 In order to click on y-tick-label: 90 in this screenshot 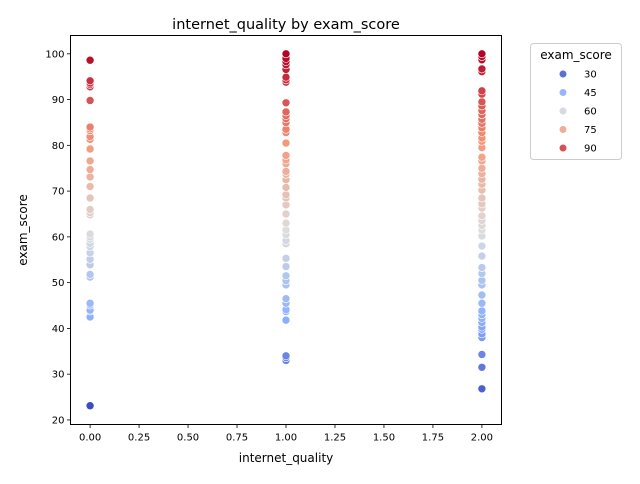, I will do `click(58, 100)`.